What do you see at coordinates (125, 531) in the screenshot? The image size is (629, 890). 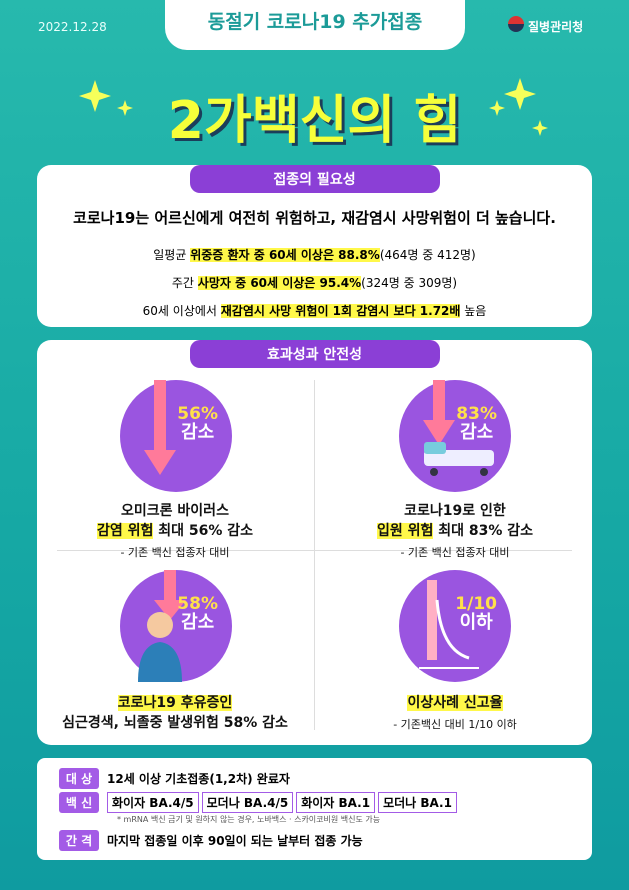 I see `highlight: 감염 위험` at bounding box center [125, 531].